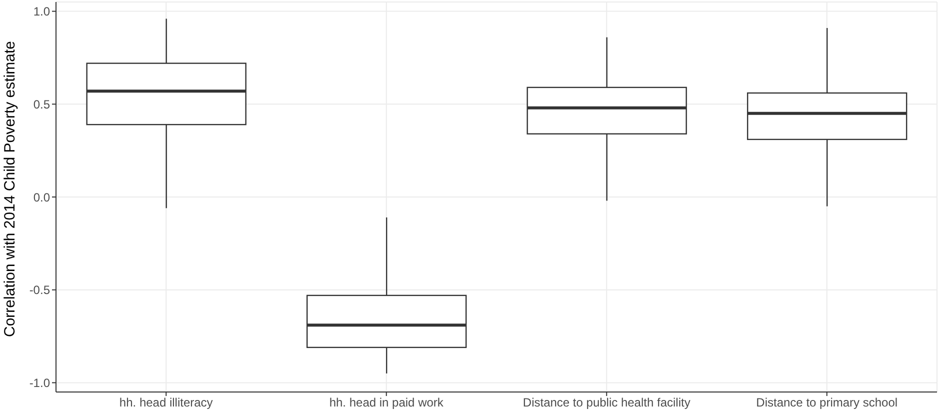 The height and width of the screenshot is (414, 942). What do you see at coordinates (39, 383) in the screenshot?
I see `y-tick-label: -1.0` at bounding box center [39, 383].